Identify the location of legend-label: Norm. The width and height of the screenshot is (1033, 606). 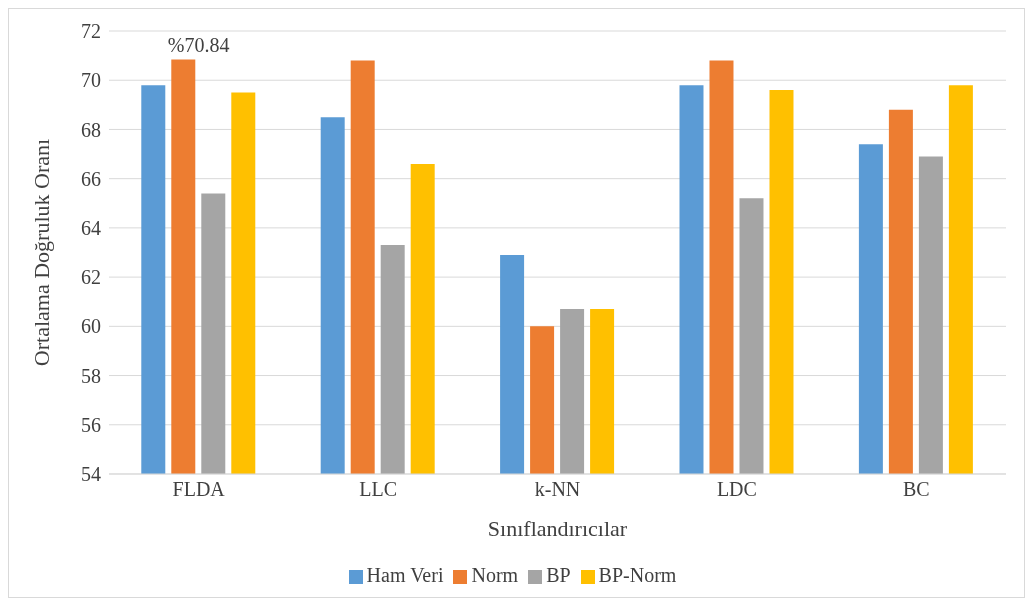
(495, 575).